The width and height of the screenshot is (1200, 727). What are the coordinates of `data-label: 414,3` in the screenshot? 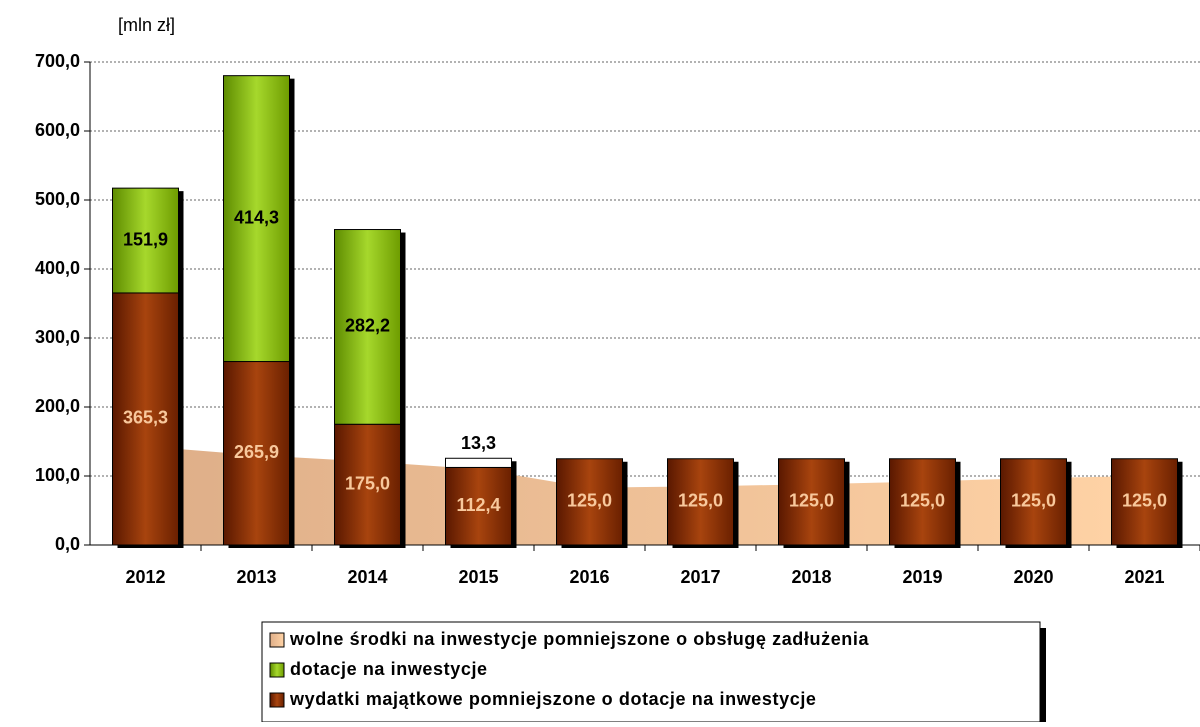 It's located at (256, 217).